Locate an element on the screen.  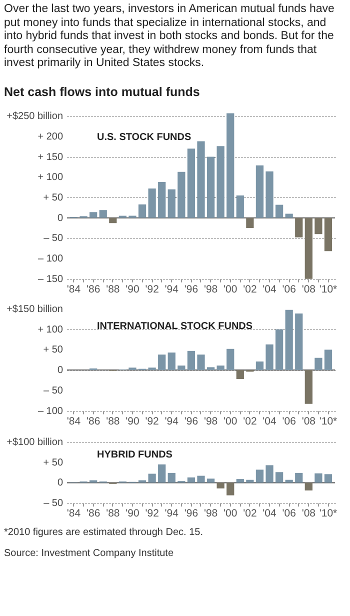
y-tick-label: + 200 is located at coordinates (51, 136).